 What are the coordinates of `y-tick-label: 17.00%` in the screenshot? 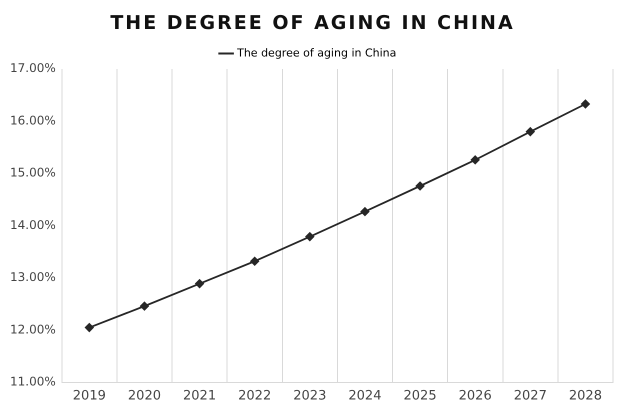 It's located at (33, 68).